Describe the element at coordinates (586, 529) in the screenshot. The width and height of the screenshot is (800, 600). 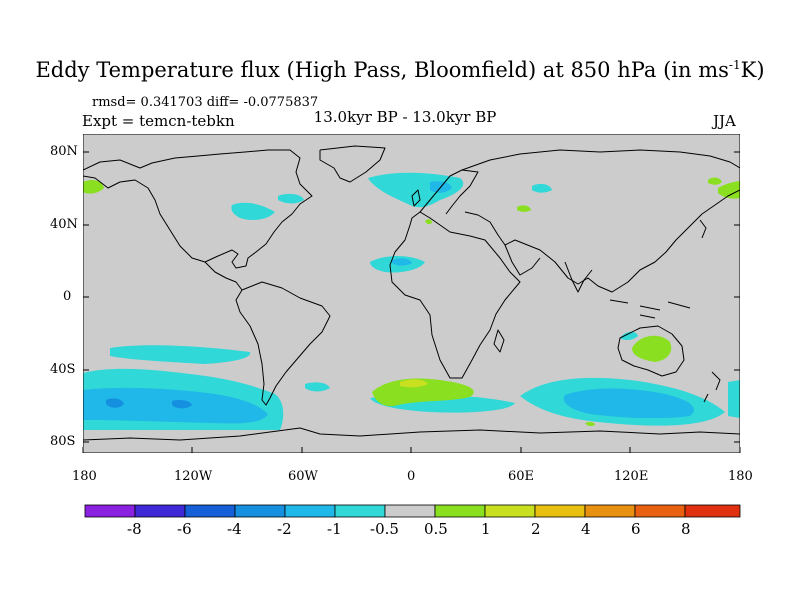
I see `colorbar-label-10: 4` at that location.